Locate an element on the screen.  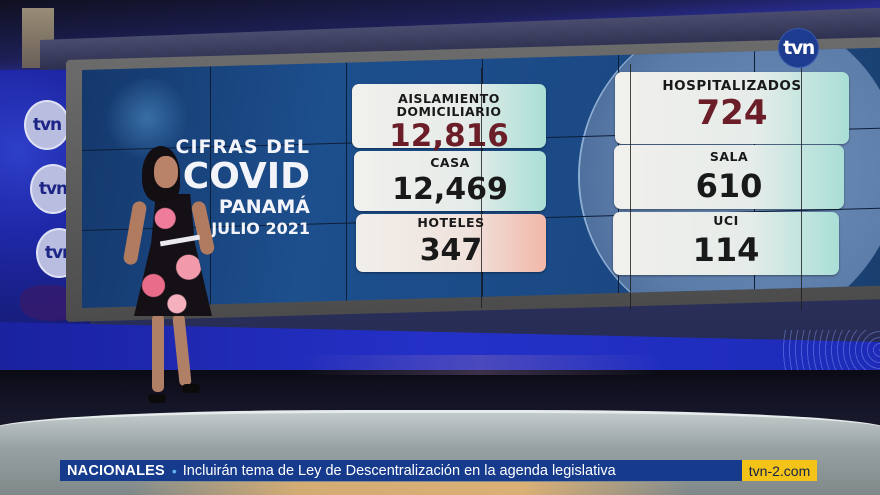
stat-card-hotels: HOTELES 347 is located at coordinates (451, 243).